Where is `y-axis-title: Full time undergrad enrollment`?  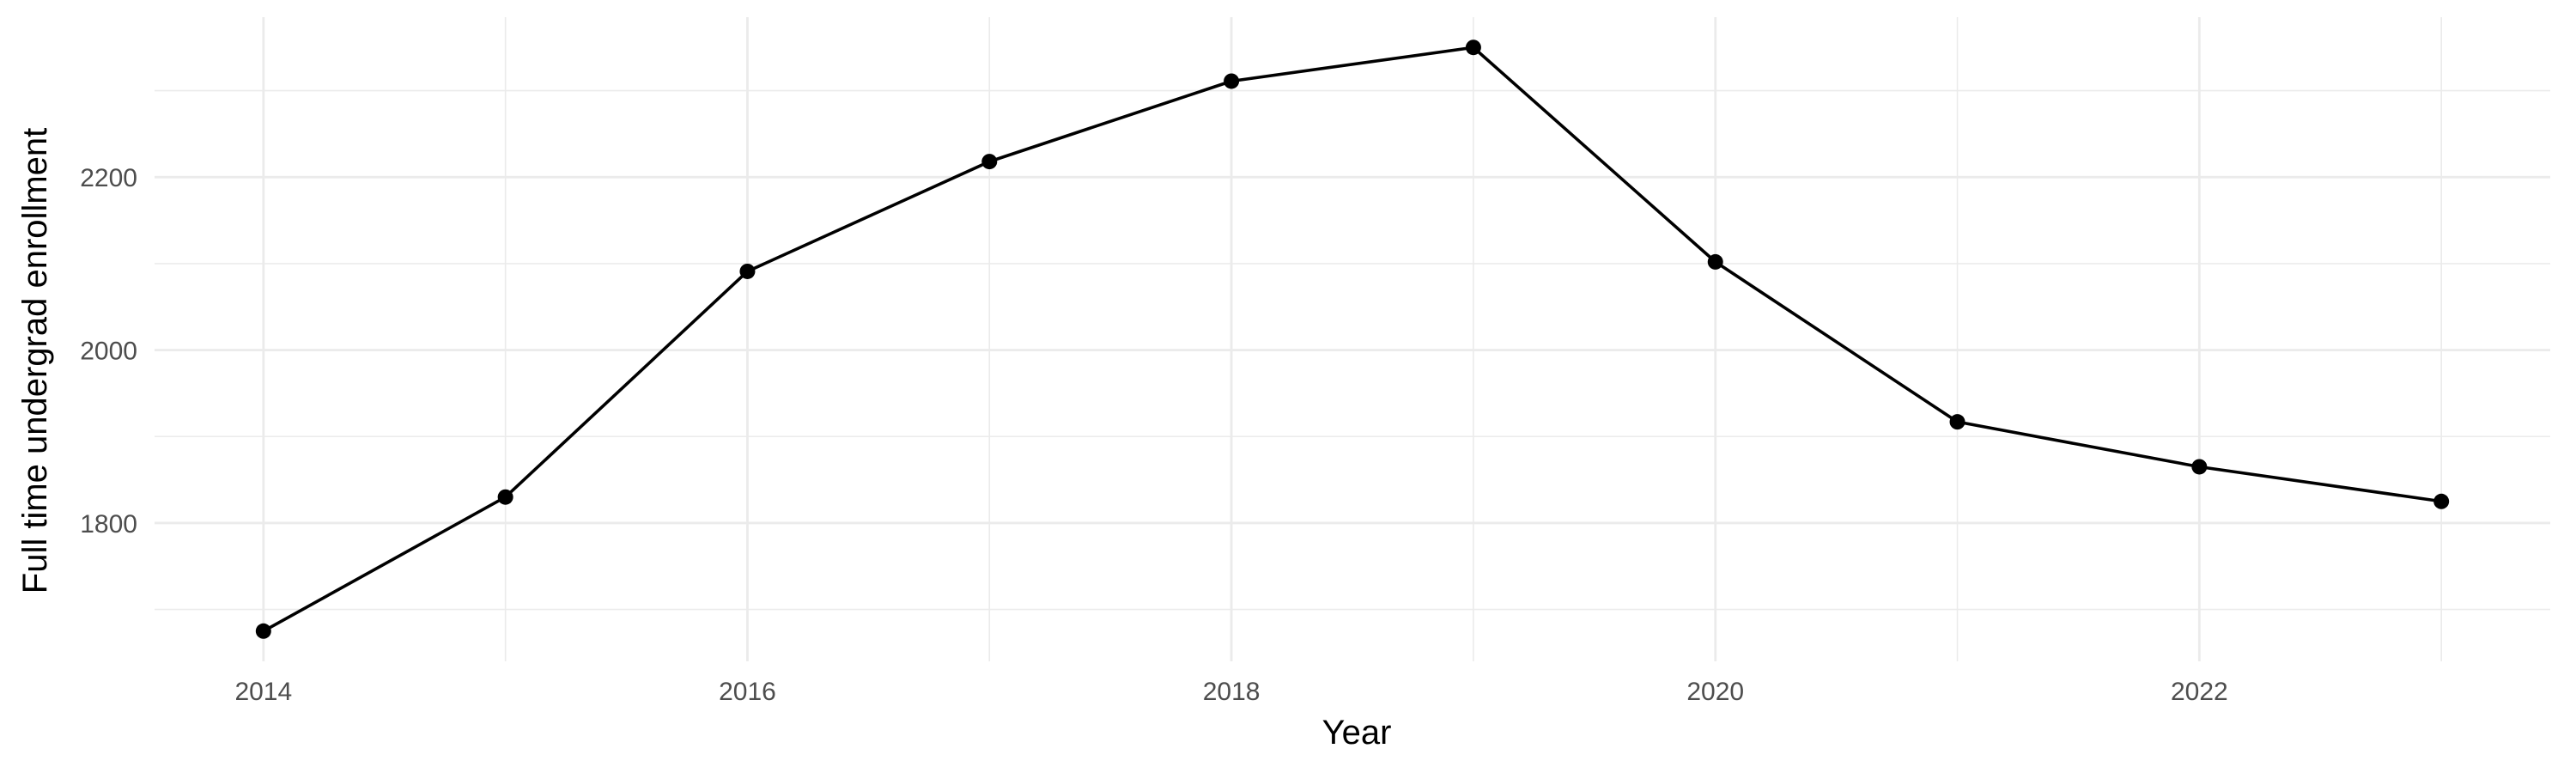 y-axis-title: Full time undergrad enrollment is located at coordinates (35, 360).